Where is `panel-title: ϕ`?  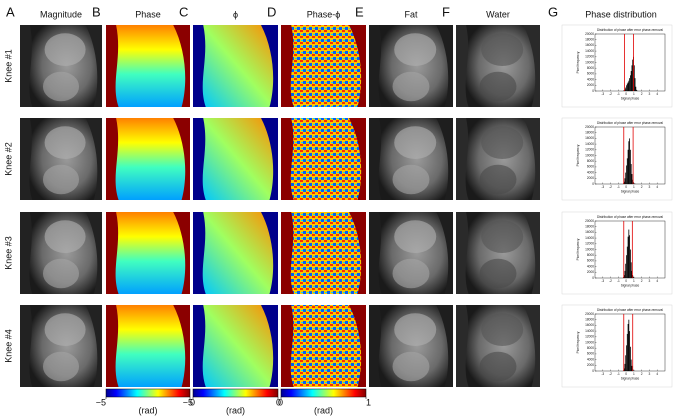 panel-title: ϕ is located at coordinates (235, 14).